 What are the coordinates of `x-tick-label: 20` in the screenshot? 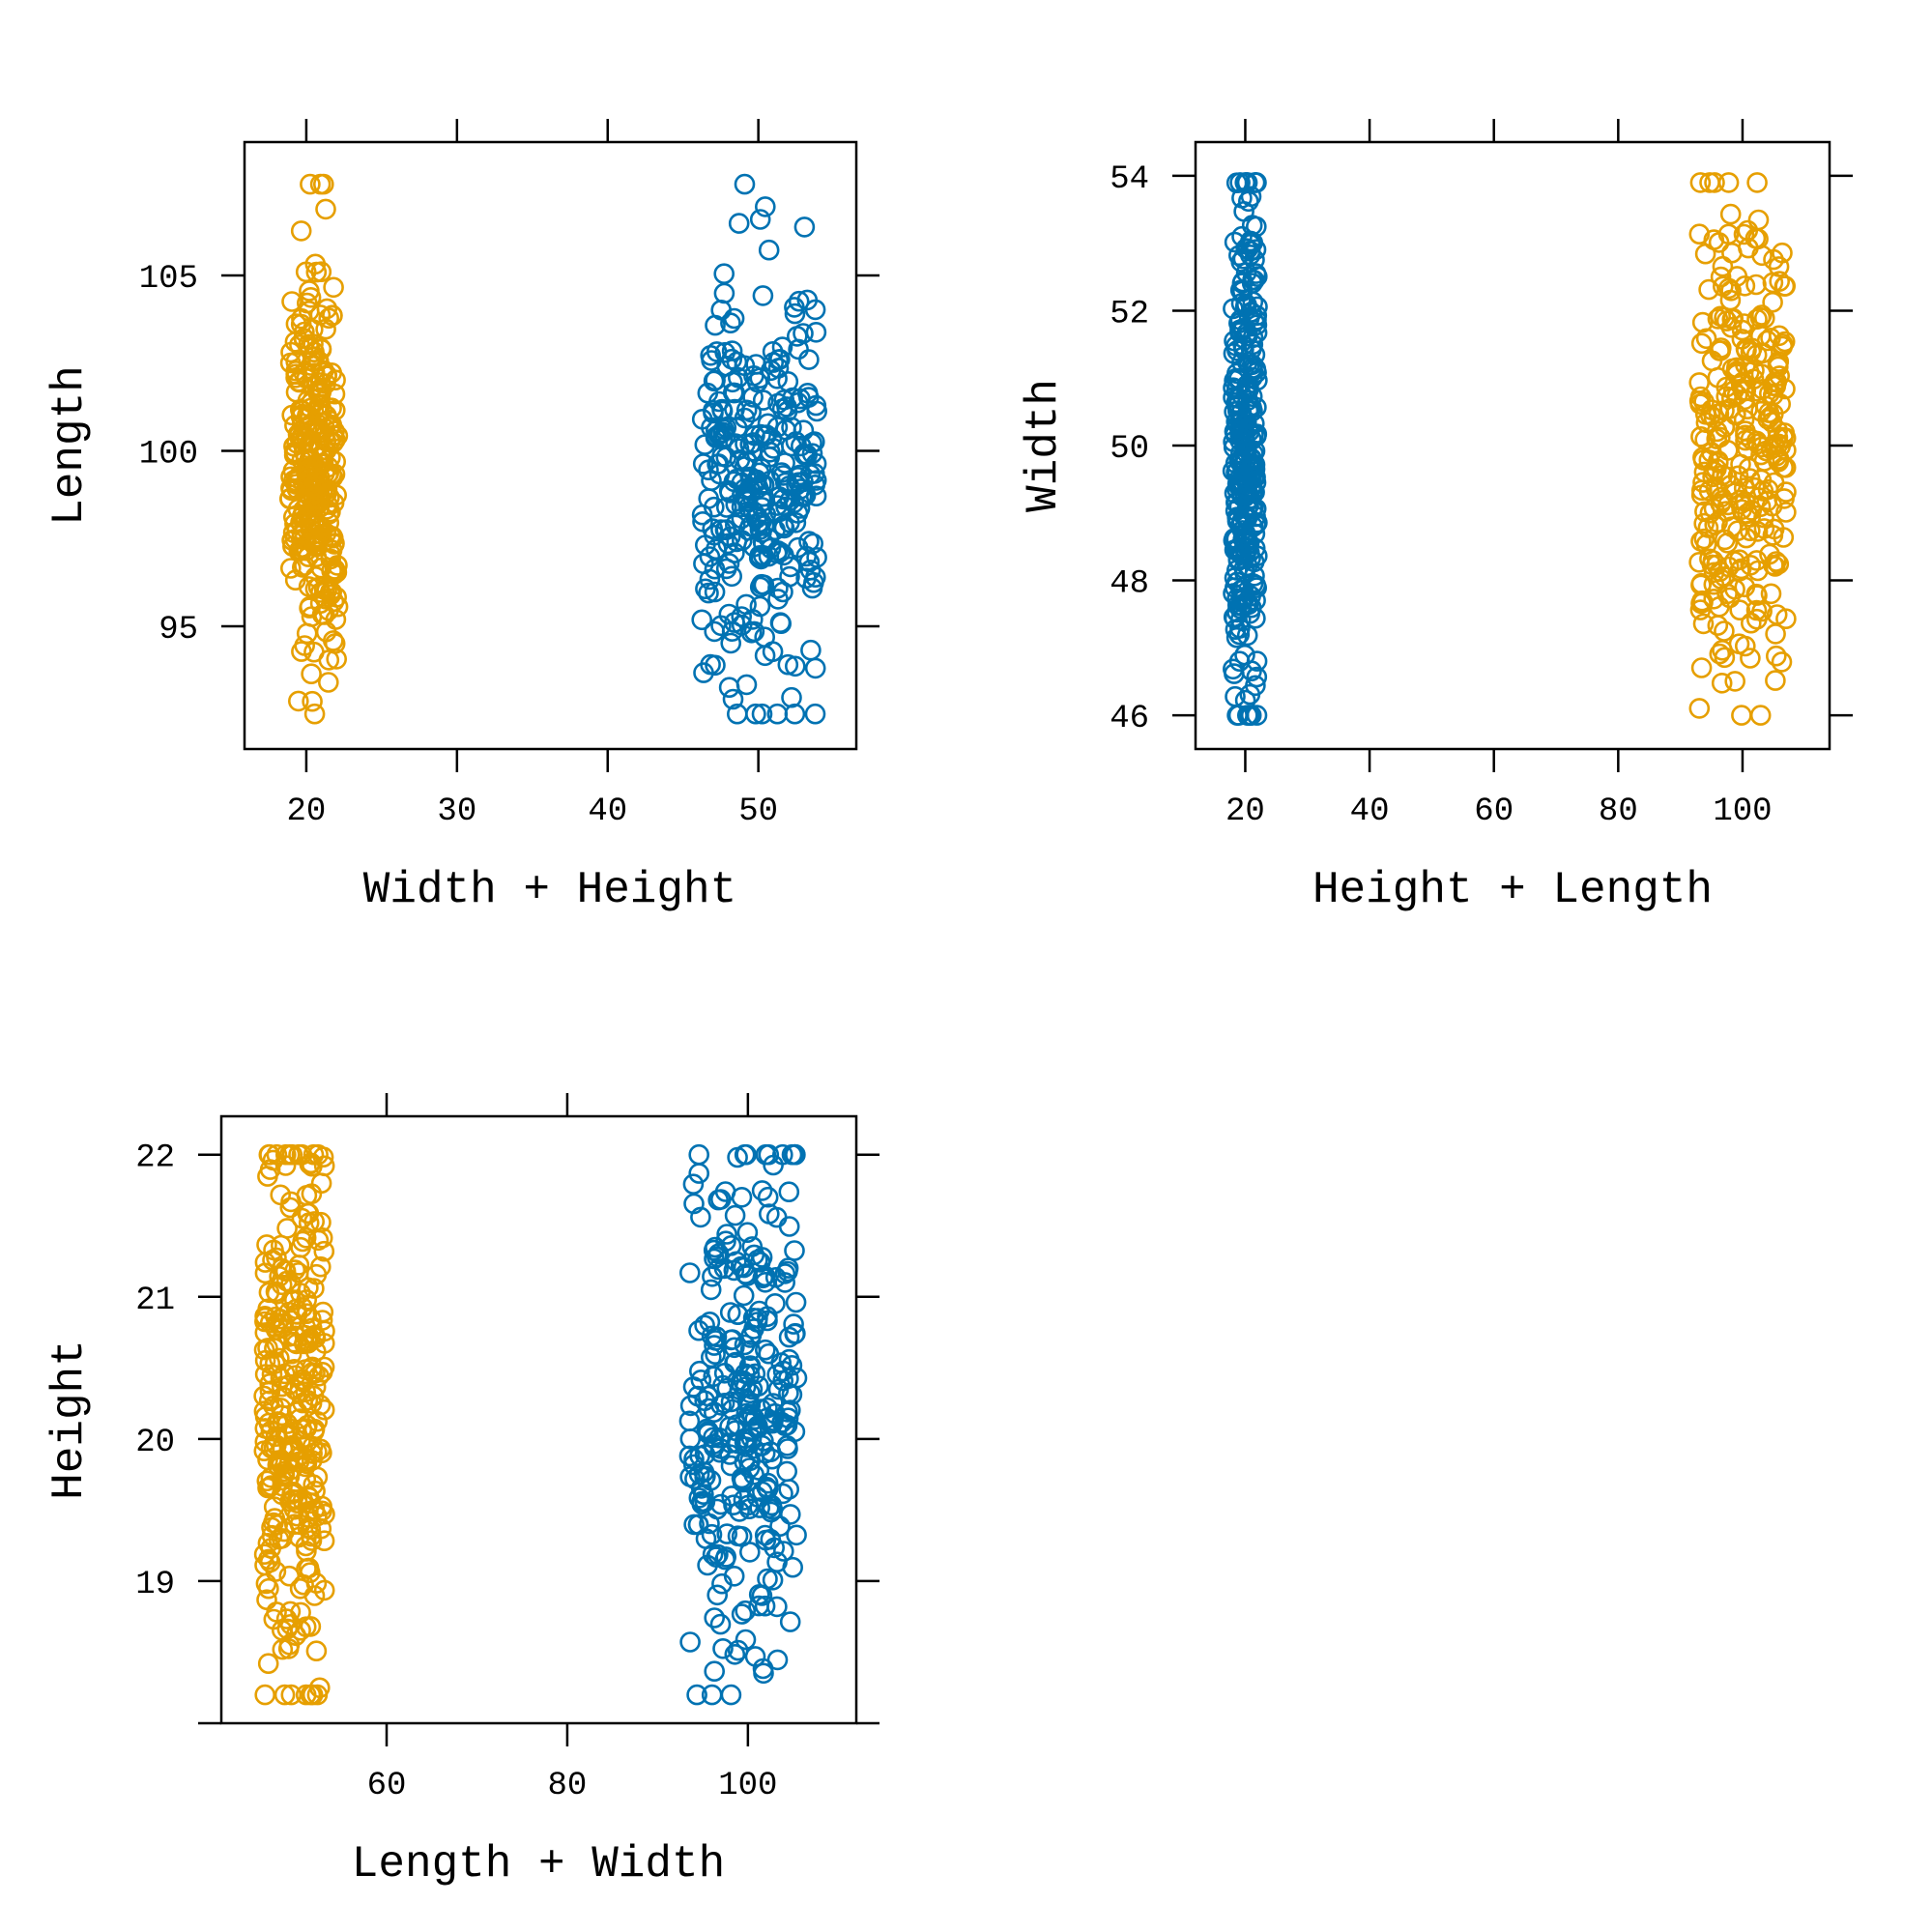 It's located at (1245, 811).